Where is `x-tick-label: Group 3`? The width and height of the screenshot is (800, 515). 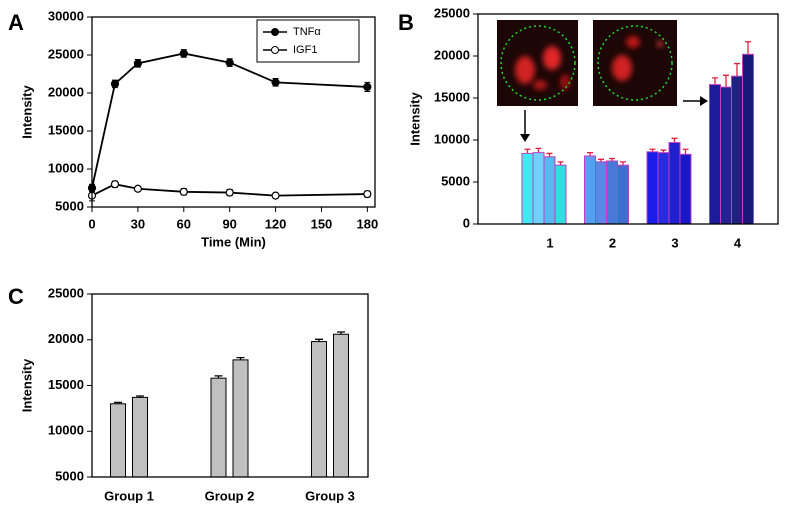
x-tick-label: Group 3 is located at coordinates (330, 495).